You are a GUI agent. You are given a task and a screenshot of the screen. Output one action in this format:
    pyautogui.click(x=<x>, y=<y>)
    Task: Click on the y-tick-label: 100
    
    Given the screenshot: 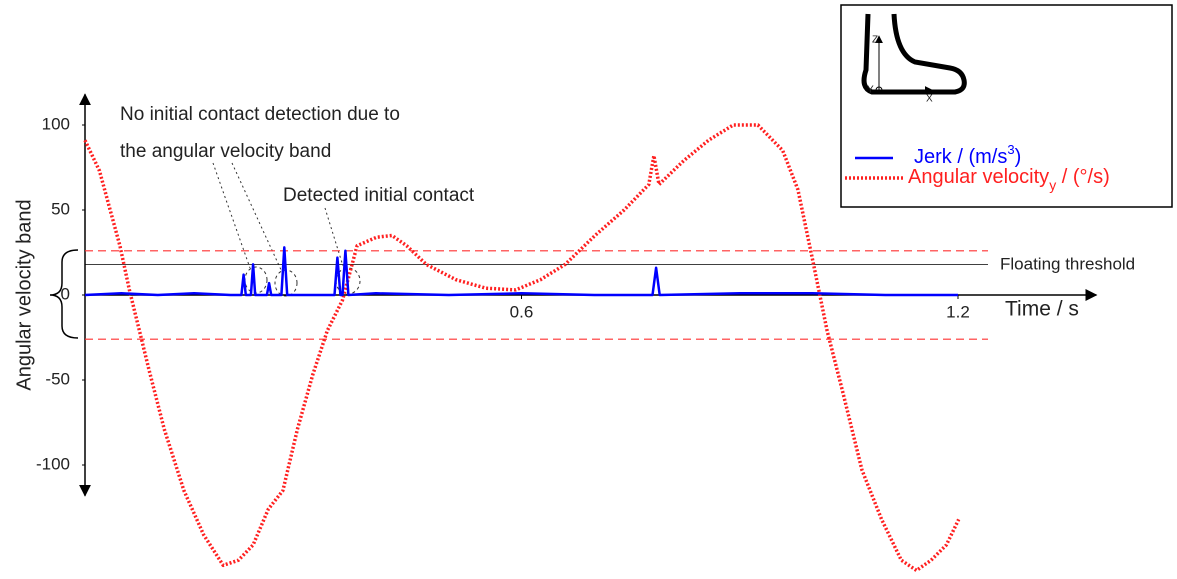 What is the action you would take?
    pyautogui.click(x=56, y=123)
    